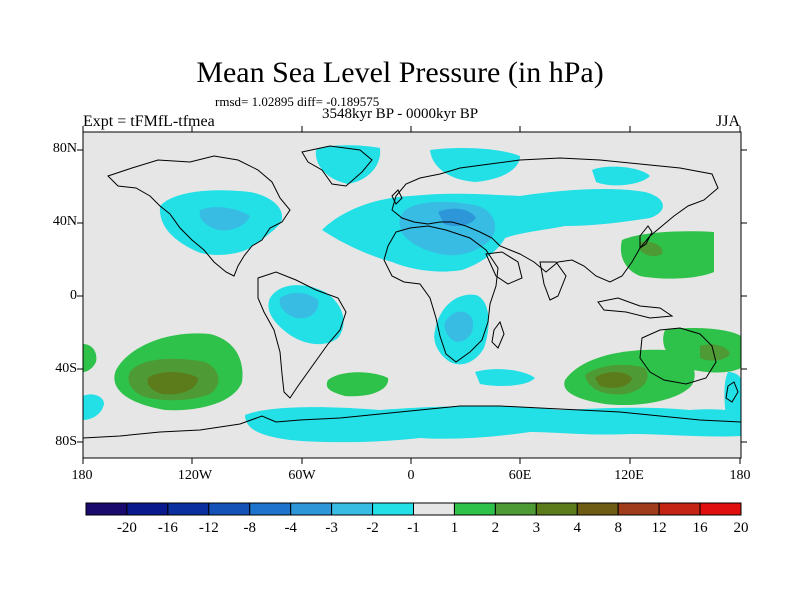 This screenshot has height=600, width=800. What do you see at coordinates (224, 219) in the screenshot?
I see `neg-region-na-core` at bounding box center [224, 219].